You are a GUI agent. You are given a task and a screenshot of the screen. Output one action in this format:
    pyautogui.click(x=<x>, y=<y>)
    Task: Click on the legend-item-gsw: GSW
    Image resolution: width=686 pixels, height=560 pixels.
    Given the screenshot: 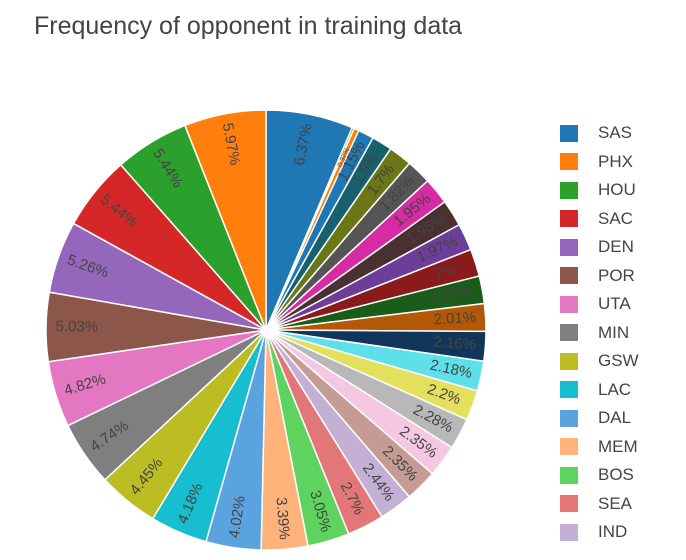 What is the action you would take?
    pyautogui.click(x=599, y=361)
    